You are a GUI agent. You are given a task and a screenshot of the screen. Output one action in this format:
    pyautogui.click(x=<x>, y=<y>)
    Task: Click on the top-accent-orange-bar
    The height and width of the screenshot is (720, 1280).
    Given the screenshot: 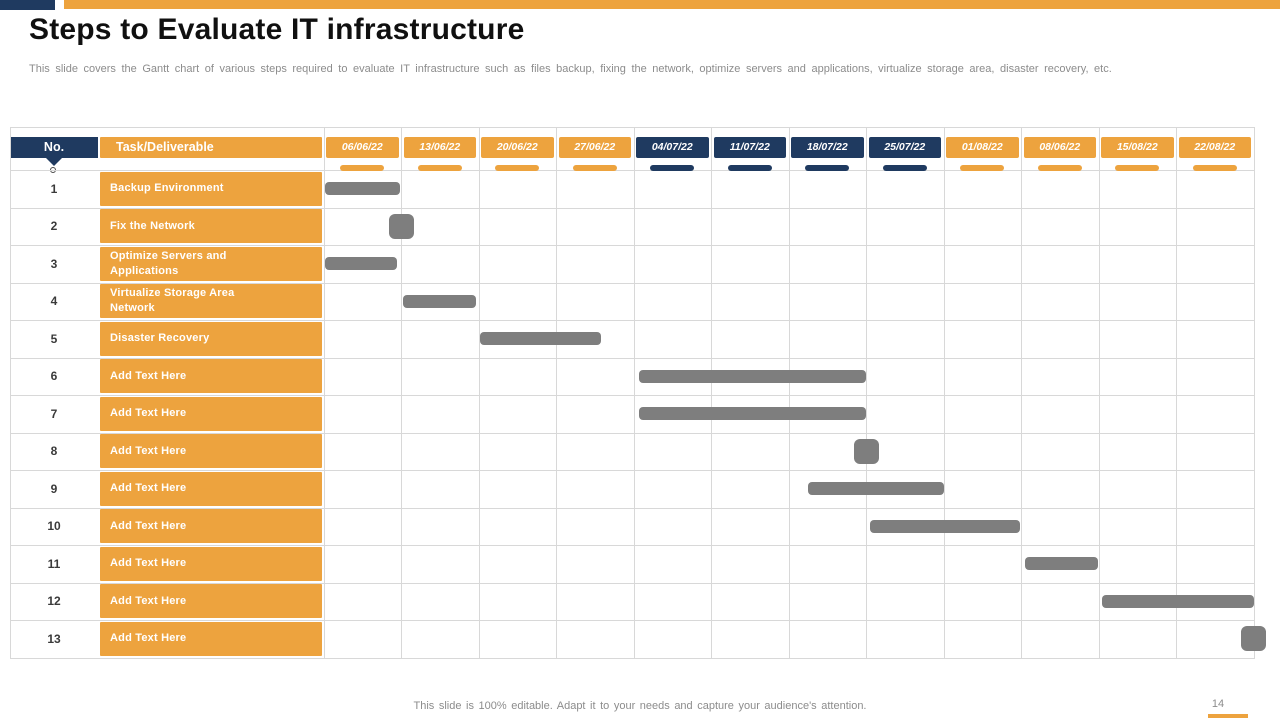 What is the action you would take?
    pyautogui.click(x=672, y=4)
    